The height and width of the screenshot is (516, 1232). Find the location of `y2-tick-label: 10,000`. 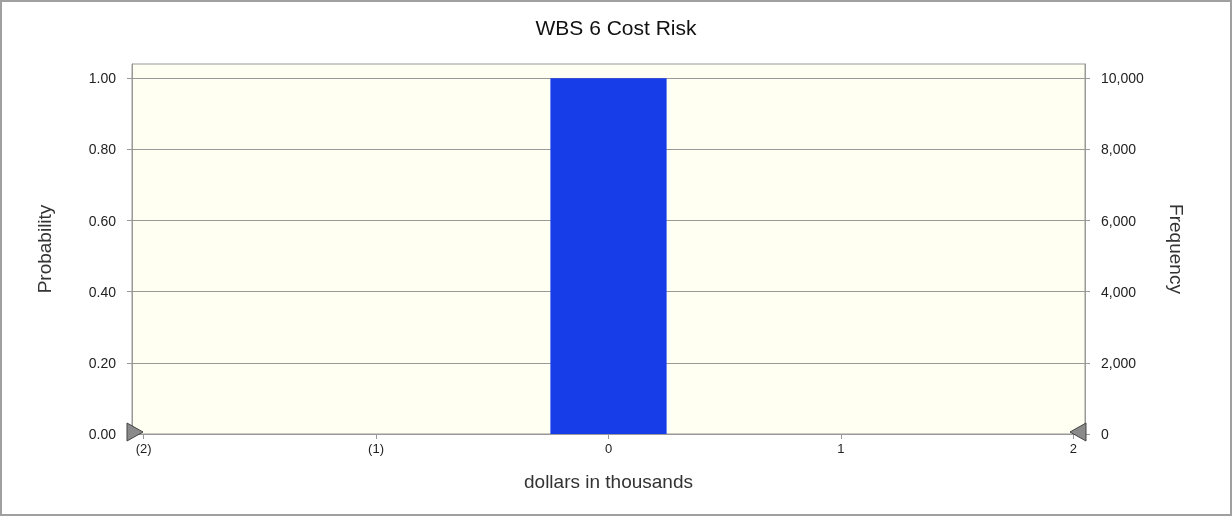

y2-tick-label: 10,000 is located at coordinates (1123, 78).